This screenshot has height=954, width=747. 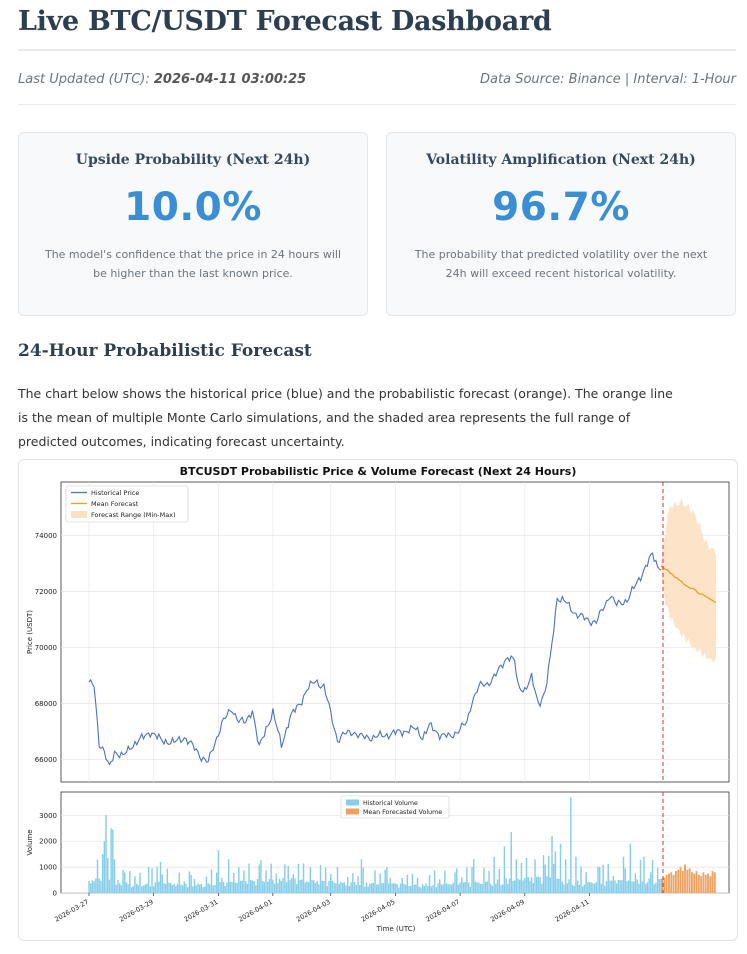 What do you see at coordinates (84, 79) in the screenshot?
I see `last-updated-label: Last Updated (UTC):` at bounding box center [84, 79].